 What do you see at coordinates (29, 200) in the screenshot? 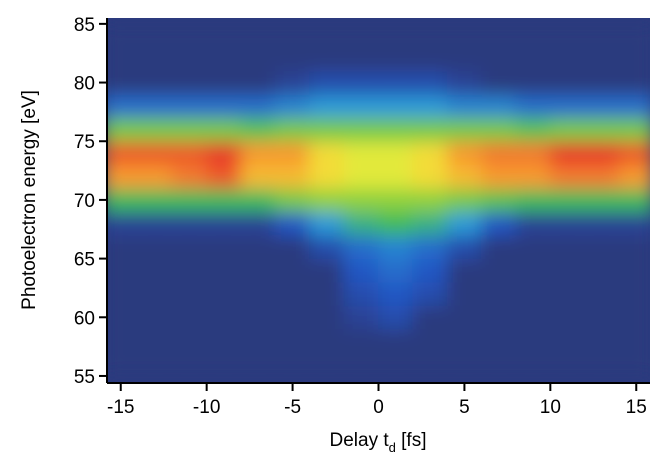
I see `y-axis-label: Photoelectron energy [eV]` at bounding box center [29, 200].